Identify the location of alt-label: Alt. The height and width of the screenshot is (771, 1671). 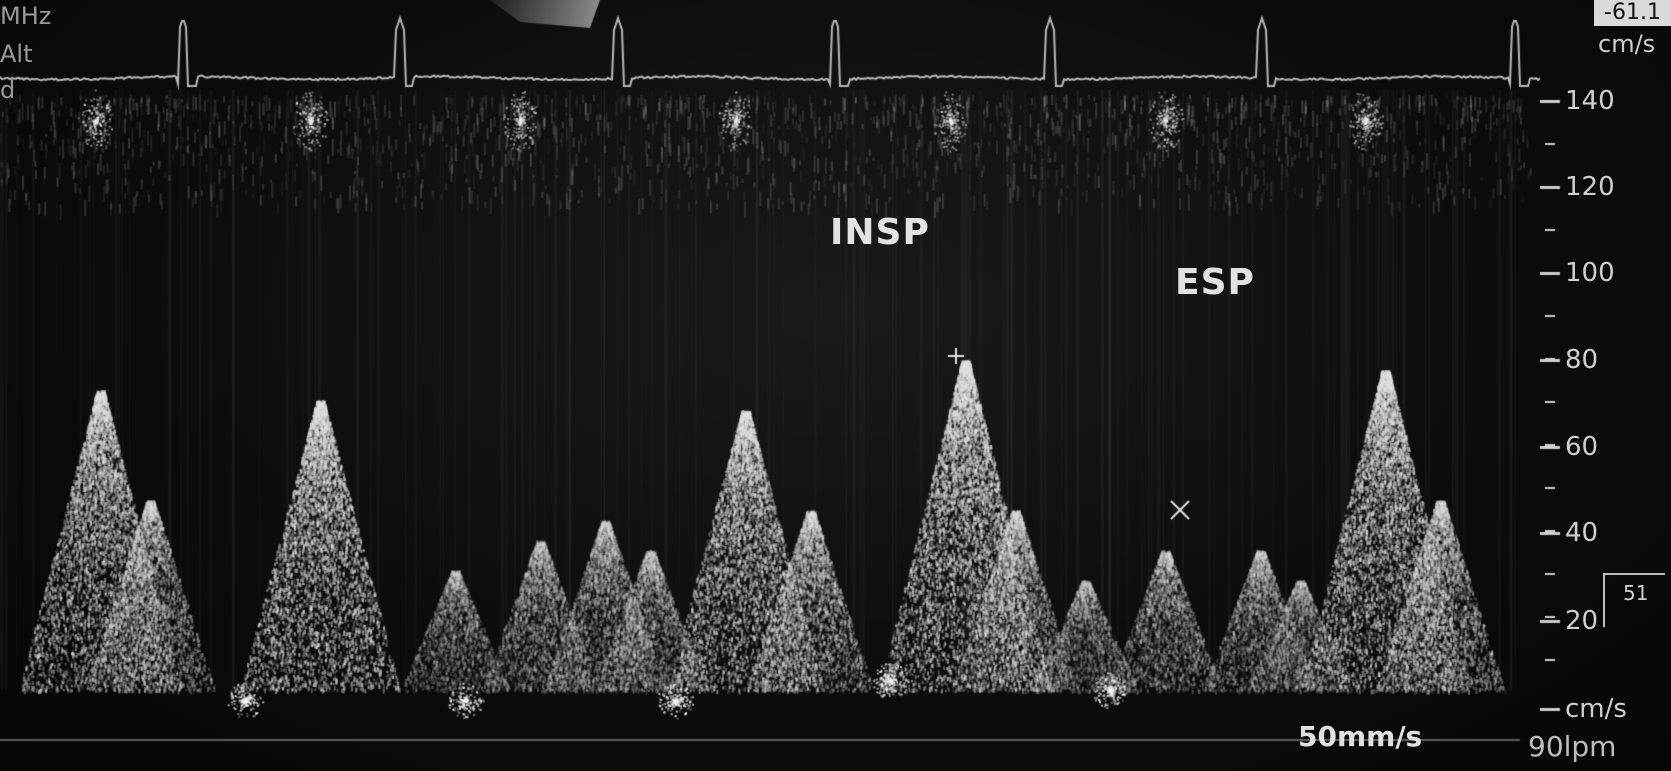
(16, 54).